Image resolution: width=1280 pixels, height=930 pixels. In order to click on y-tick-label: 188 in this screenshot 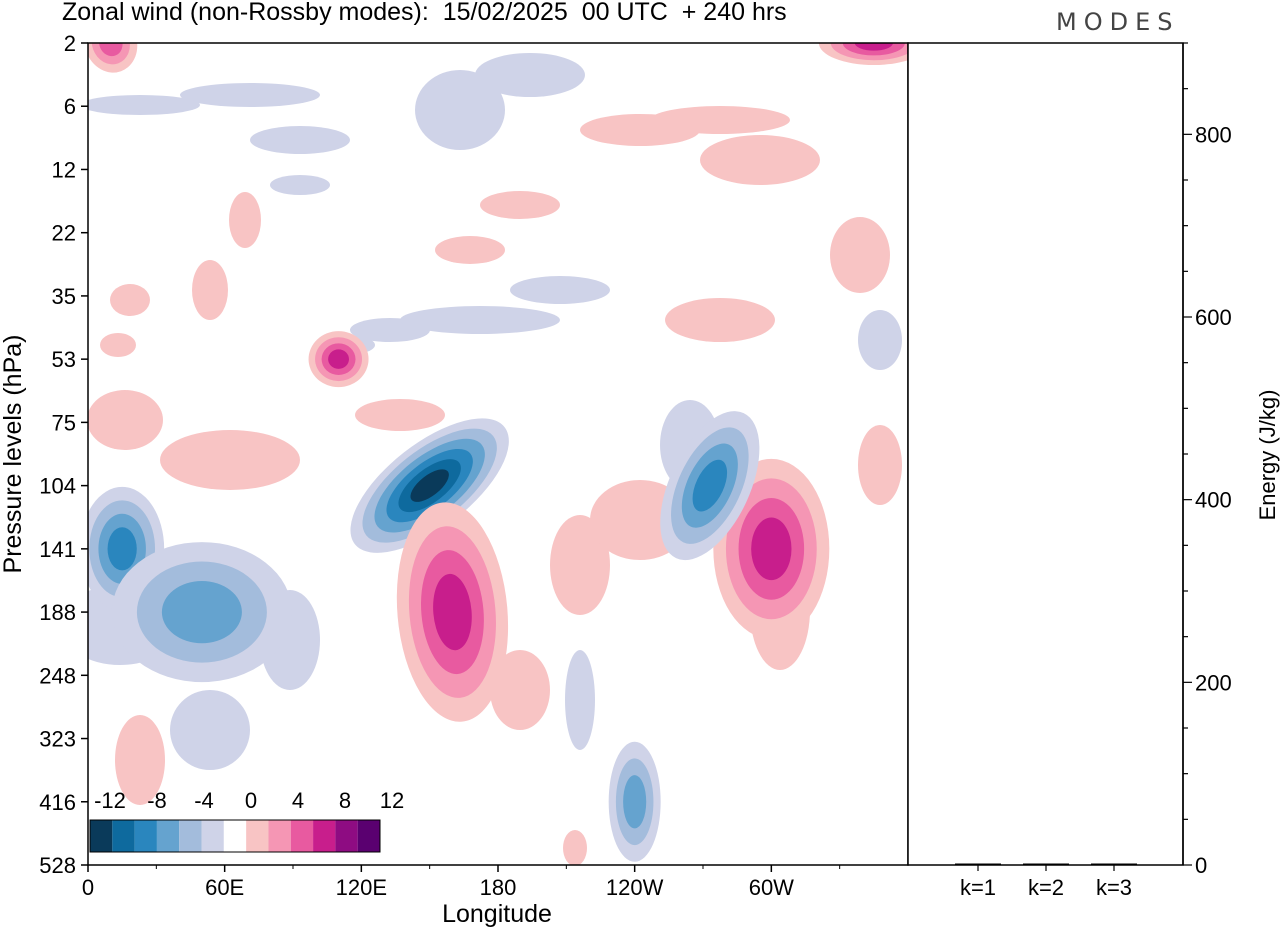, I will do `click(57, 612)`.